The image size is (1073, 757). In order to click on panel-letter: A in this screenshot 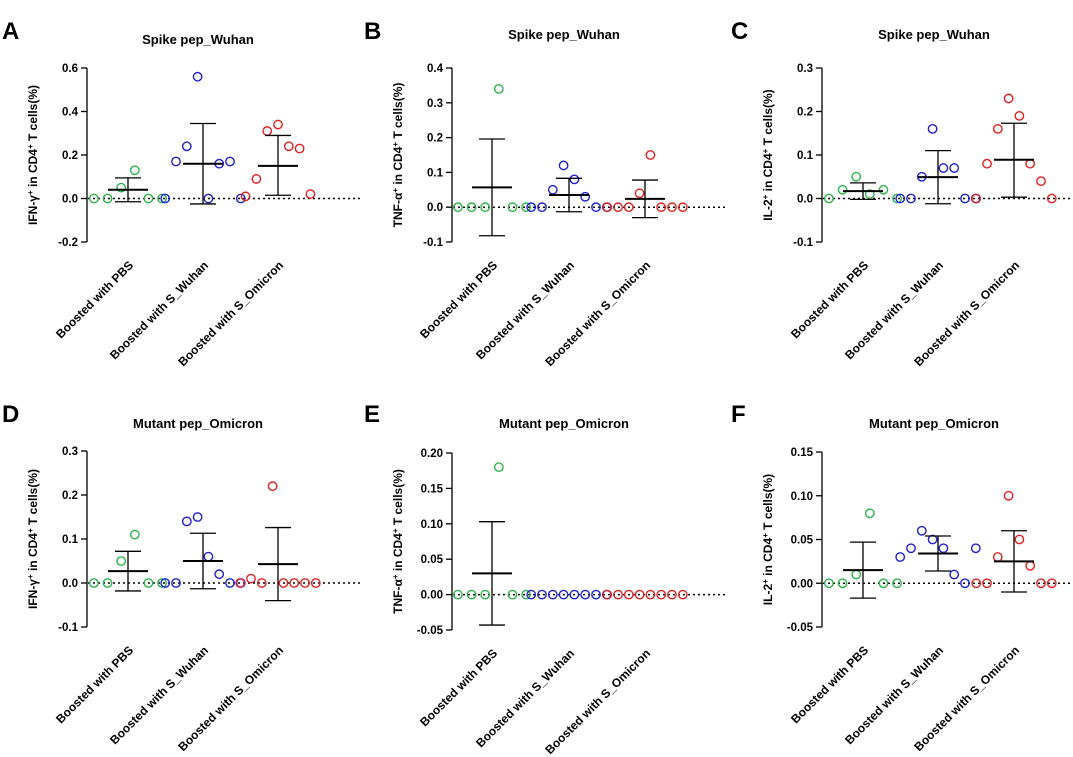, I will do `click(10, 31)`.